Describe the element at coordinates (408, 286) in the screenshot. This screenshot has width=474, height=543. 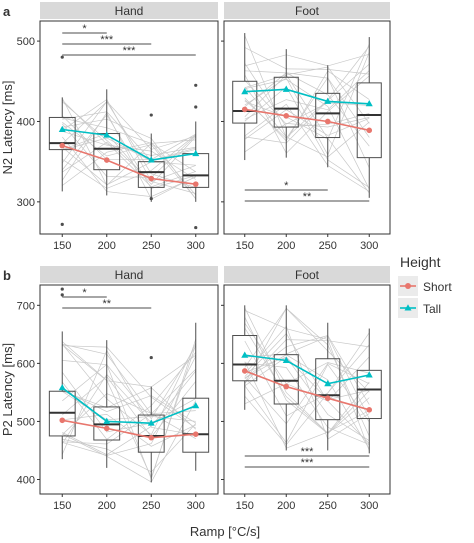
I see `legend-key-short-marker` at that location.